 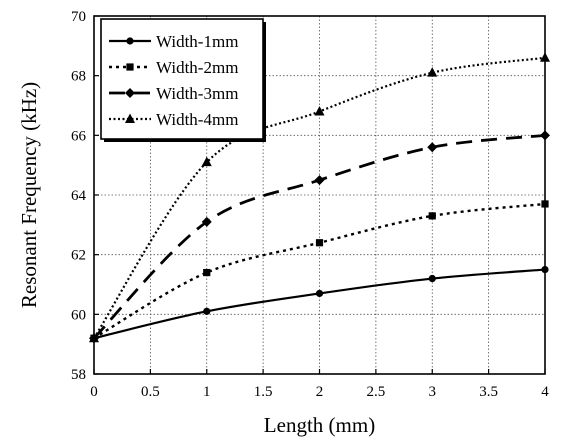 I want to click on x-tick-label: 1.5, so click(x=263, y=392).